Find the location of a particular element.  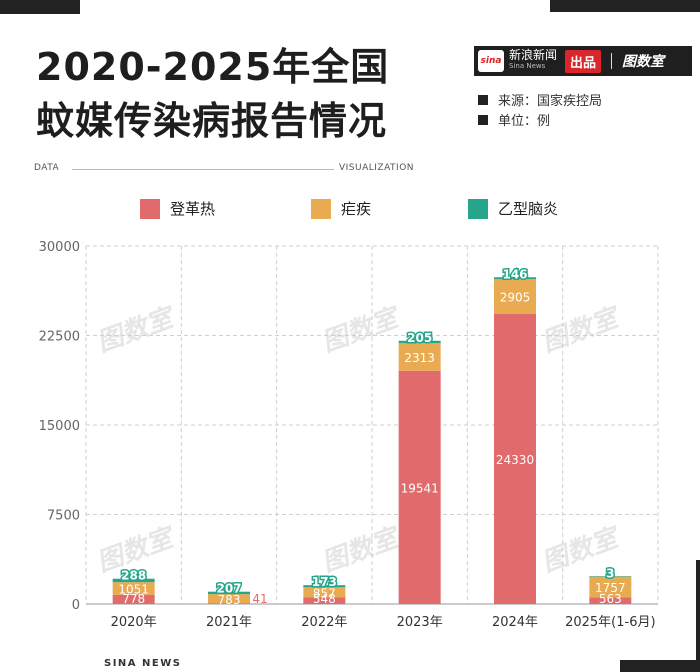

data-label: 173 is located at coordinates (324, 582).